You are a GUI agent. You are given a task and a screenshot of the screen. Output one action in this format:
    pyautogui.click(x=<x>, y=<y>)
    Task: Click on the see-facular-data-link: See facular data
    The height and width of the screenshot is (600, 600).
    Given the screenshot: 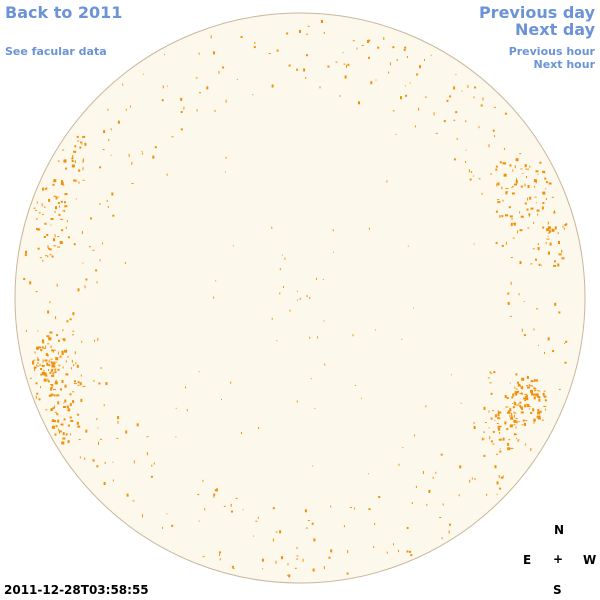 What is the action you would take?
    pyautogui.click(x=56, y=51)
    